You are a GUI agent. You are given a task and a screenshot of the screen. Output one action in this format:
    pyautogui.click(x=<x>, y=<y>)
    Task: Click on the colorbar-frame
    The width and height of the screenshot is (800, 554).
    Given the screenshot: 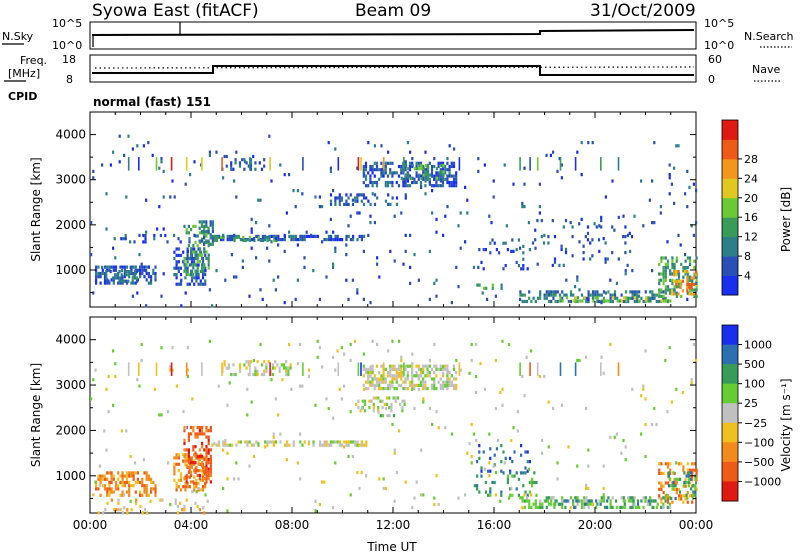 What is the action you would take?
    pyautogui.click(x=730, y=413)
    